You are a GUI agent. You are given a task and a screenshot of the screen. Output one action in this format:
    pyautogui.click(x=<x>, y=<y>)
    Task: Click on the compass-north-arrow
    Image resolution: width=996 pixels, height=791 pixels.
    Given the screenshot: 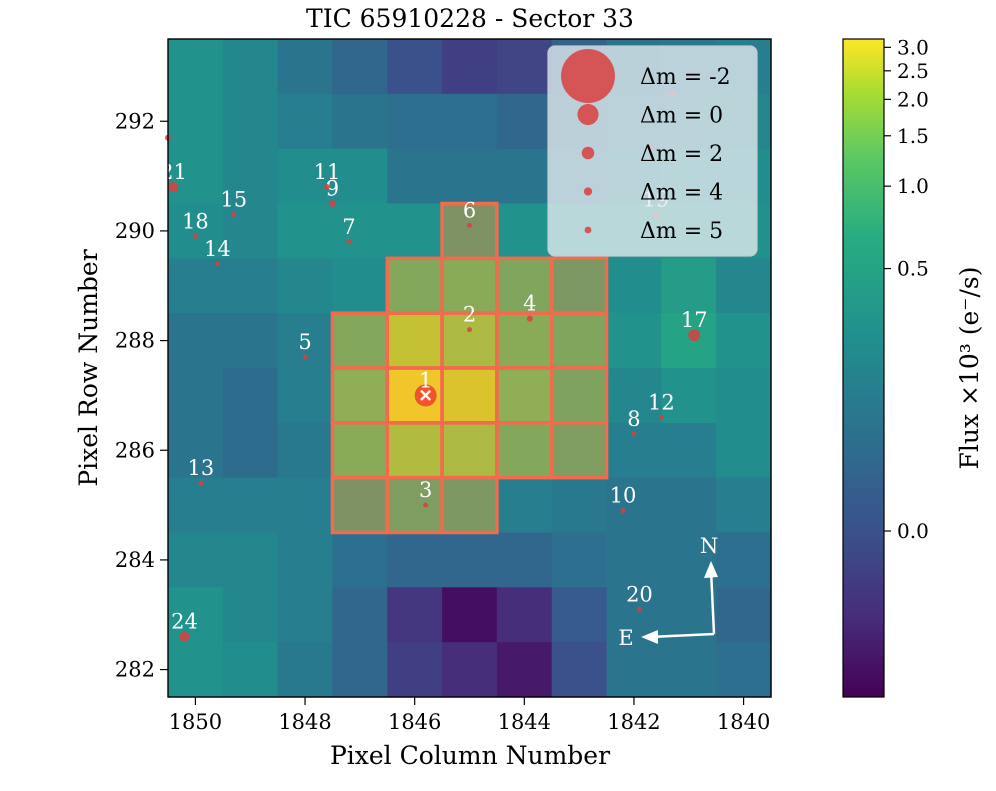 What is the action you would take?
    pyautogui.click(x=712, y=602)
    